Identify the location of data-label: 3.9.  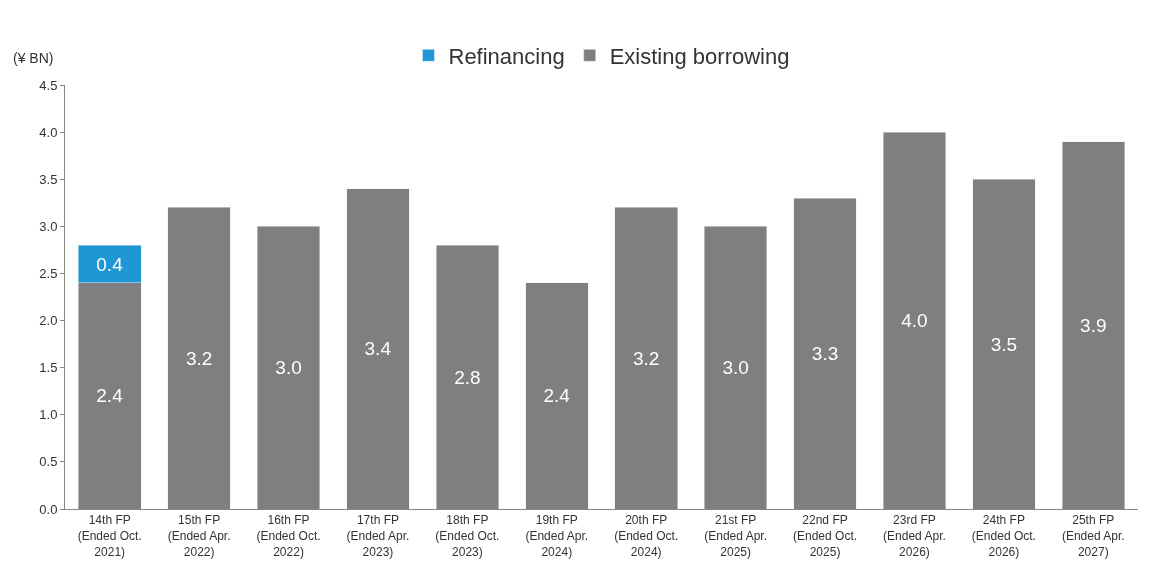
(1093, 325).